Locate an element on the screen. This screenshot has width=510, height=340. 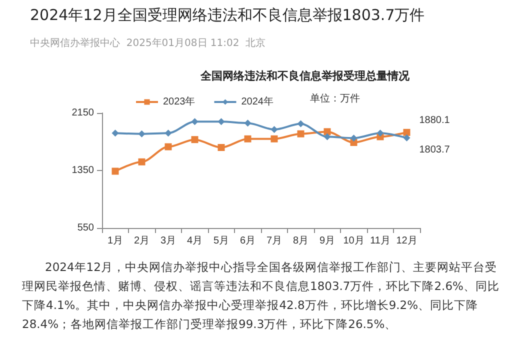
x-tick-label: 3月 is located at coordinates (168, 241).